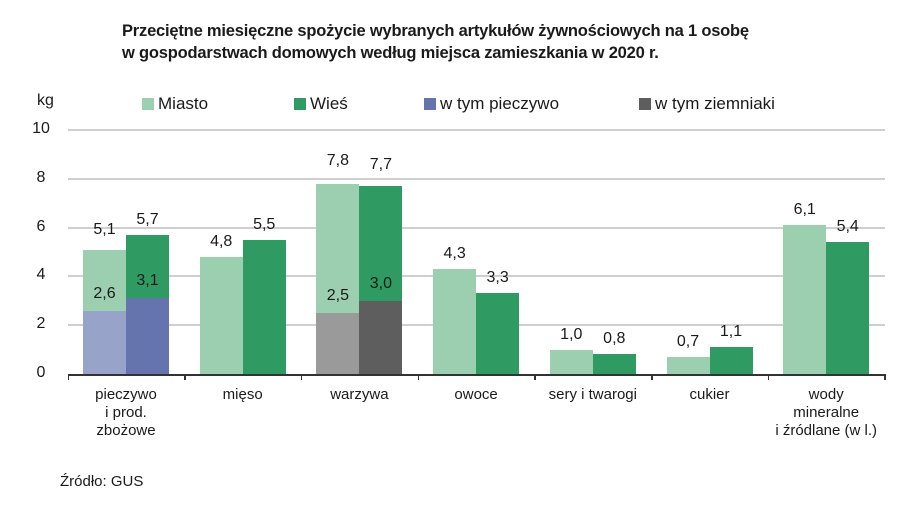  Describe the element at coordinates (147, 281) in the screenshot. I see `data-label-sub-wies: 3,1` at that location.